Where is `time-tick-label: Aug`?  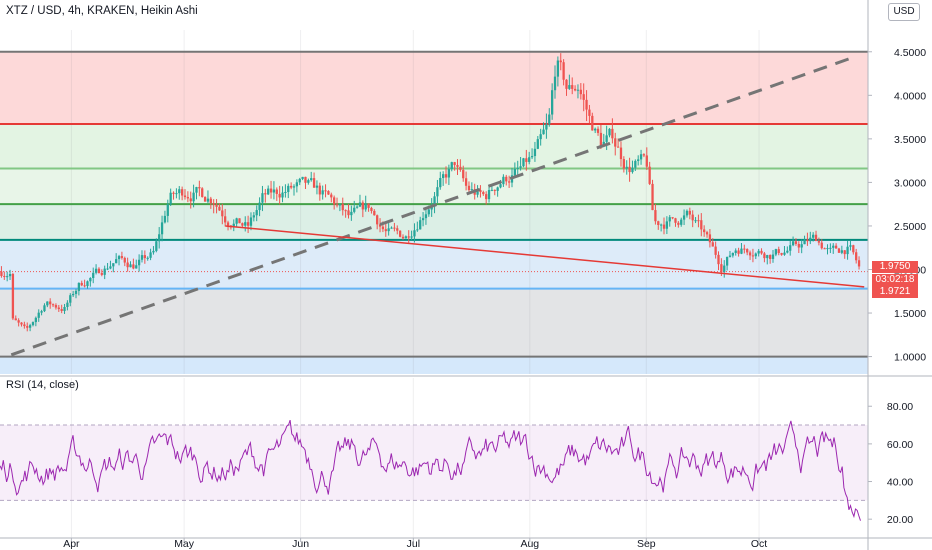
time-tick-label: Aug is located at coordinates (529, 544).